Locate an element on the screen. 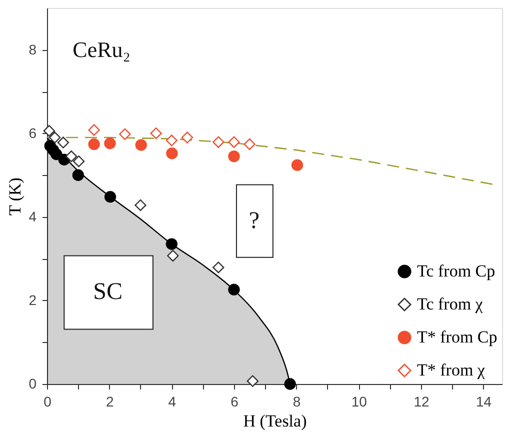 Image resolution: width=506 pixels, height=433 pixels. x-tick-label: 10 is located at coordinates (359, 402).